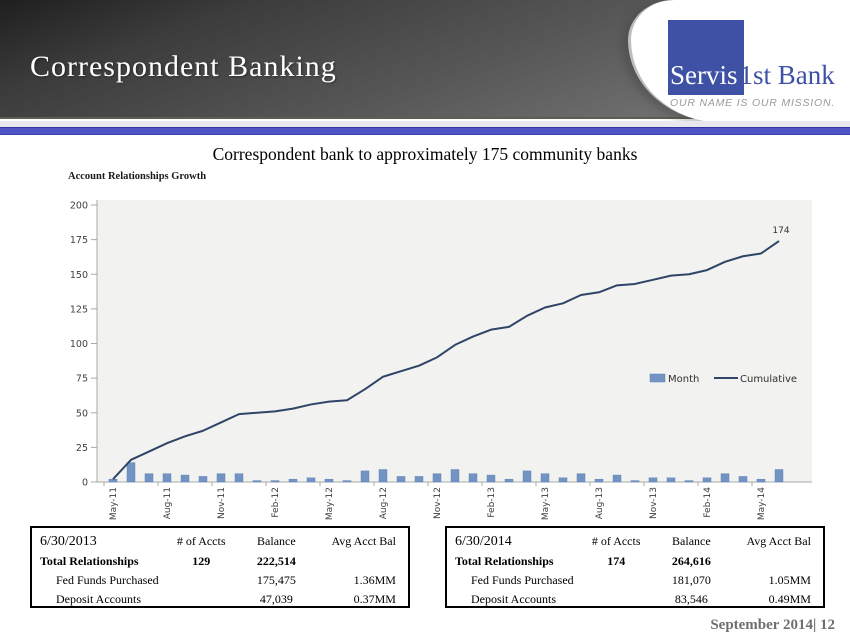 This screenshot has width=850, height=638. I want to click on legend-bar-swatch-icon, so click(657, 378).